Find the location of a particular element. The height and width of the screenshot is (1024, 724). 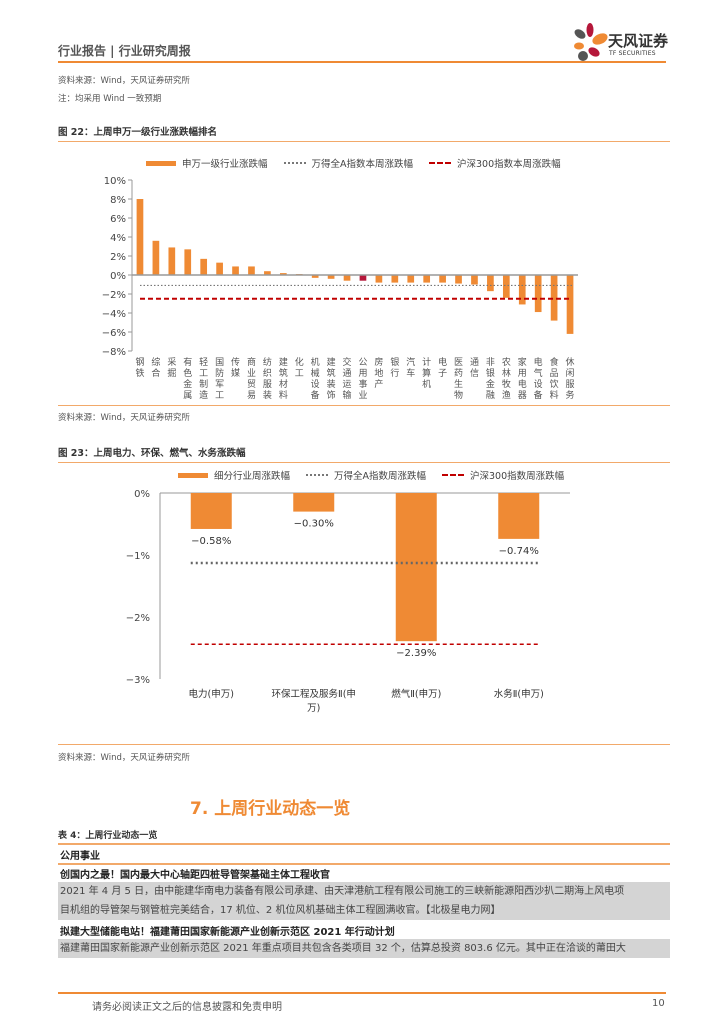

y-tick-label: −8% is located at coordinates (114, 352).